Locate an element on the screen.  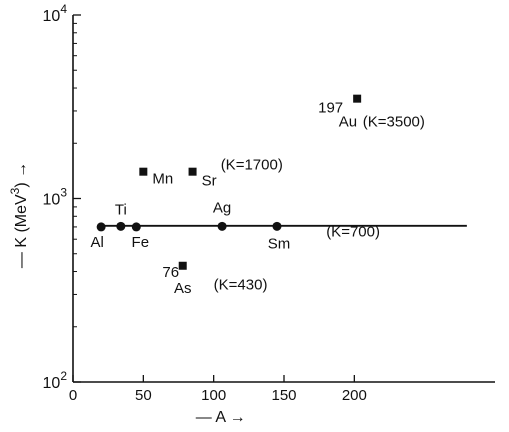
annotation-k3500: (K=3500) is located at coordinates (394, 122).